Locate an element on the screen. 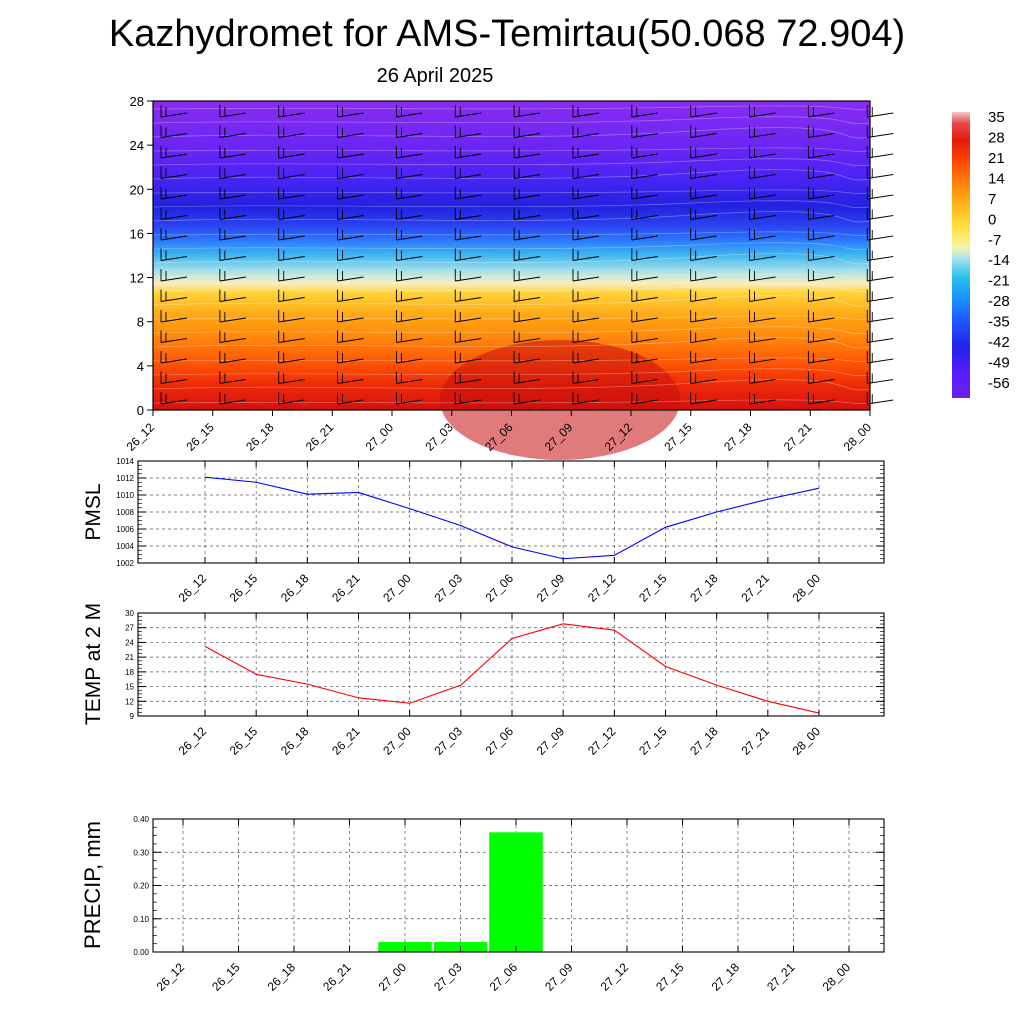 Image resolution: width=1024 pixels, height=1024 pixels. x-tick-label: 26_18 is located at coordinates (282, 977).